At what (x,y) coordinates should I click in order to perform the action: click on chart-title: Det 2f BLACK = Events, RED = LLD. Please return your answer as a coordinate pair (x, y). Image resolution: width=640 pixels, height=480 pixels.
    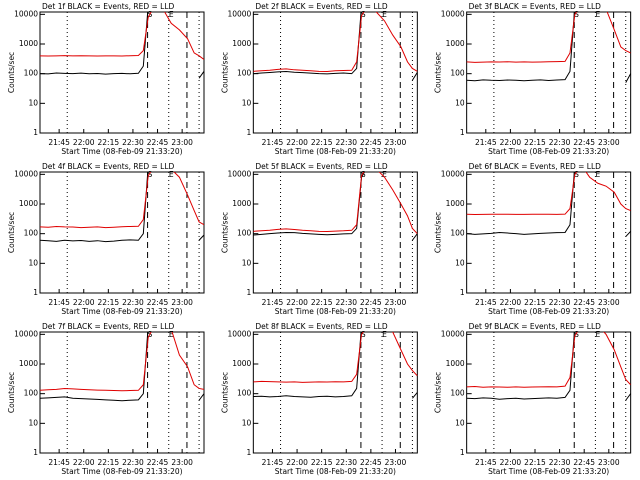
    Looking at the image, I should click on (321, 6).